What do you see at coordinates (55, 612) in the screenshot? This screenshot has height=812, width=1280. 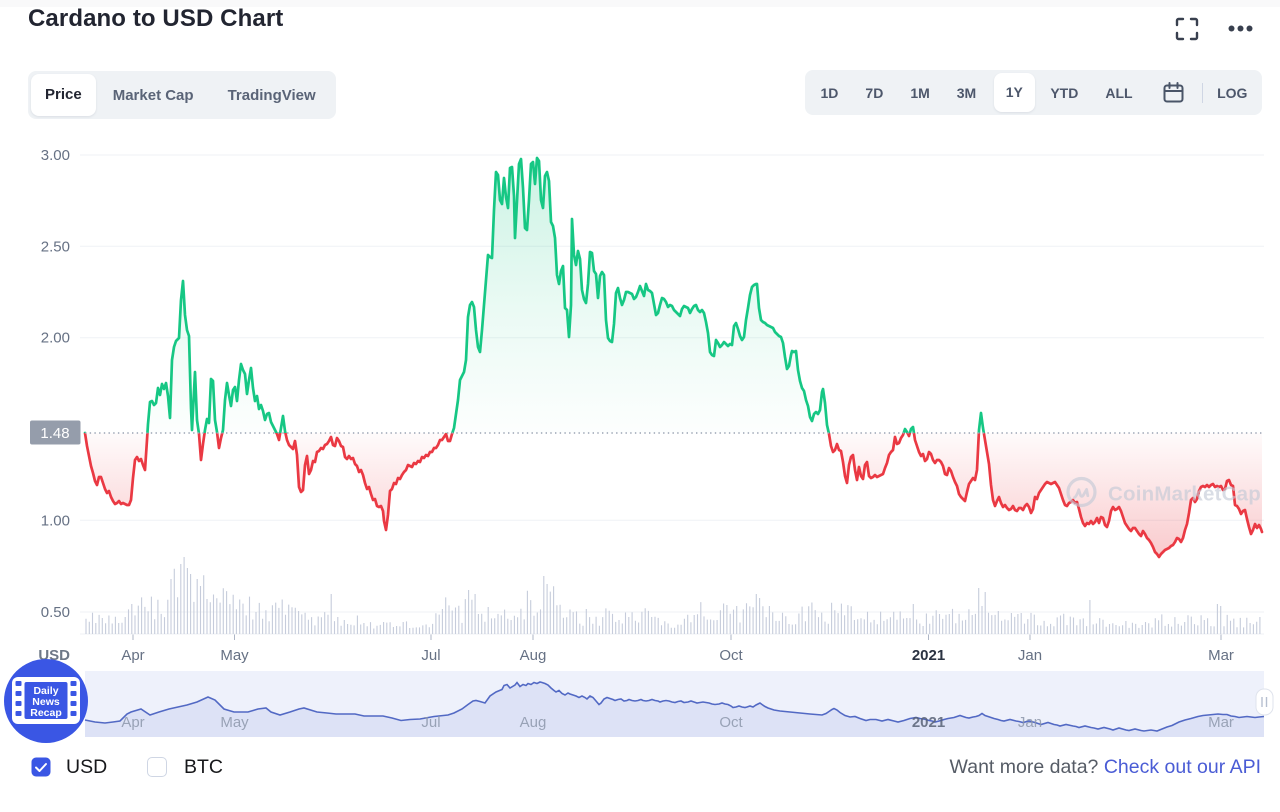 I see `svg-text: 0.50` at bounding box center [55, 612].